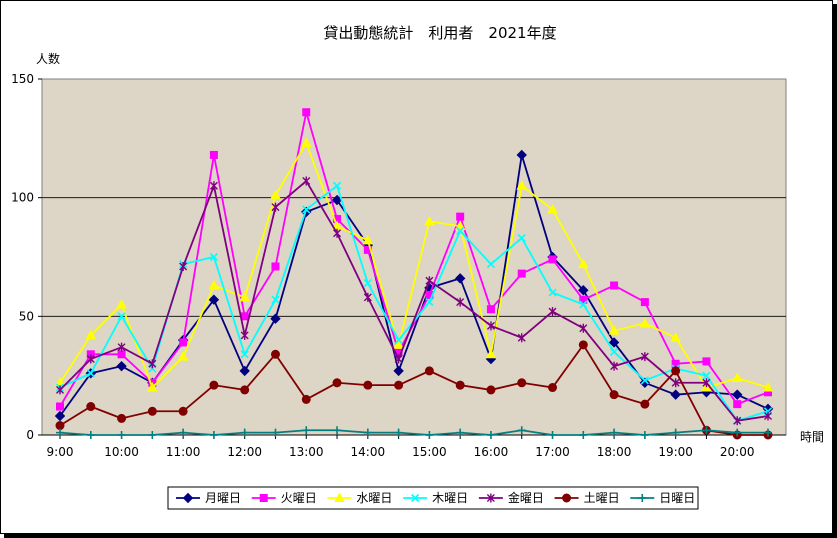  I want to click on x-axis-label: 時間, so click(812, 437).